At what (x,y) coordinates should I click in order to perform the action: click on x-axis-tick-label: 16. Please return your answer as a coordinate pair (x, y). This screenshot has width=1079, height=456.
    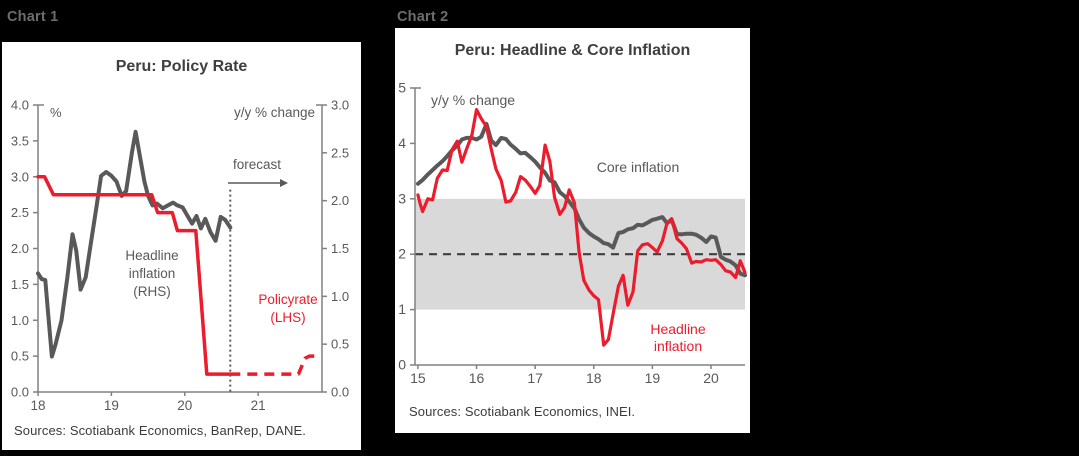
    Looking at the image, I should click on (477, 378).